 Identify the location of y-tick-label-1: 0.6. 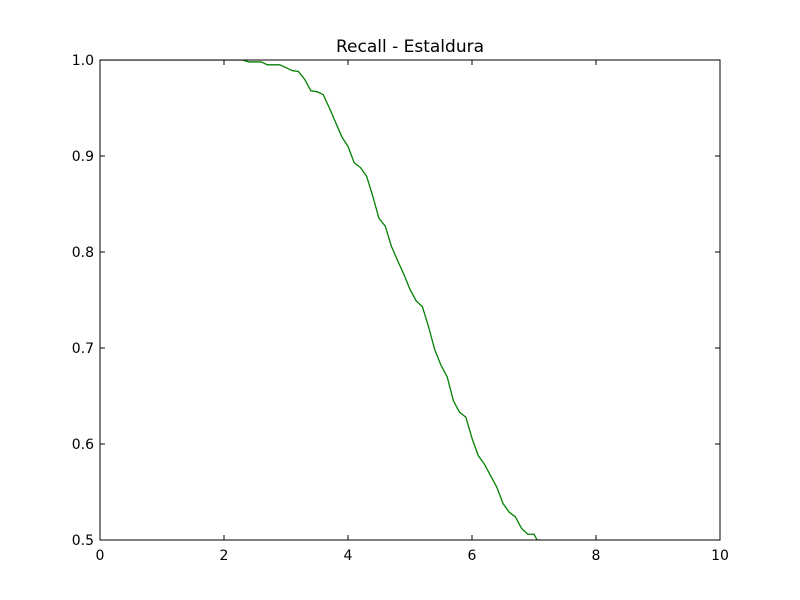
(83, 445).